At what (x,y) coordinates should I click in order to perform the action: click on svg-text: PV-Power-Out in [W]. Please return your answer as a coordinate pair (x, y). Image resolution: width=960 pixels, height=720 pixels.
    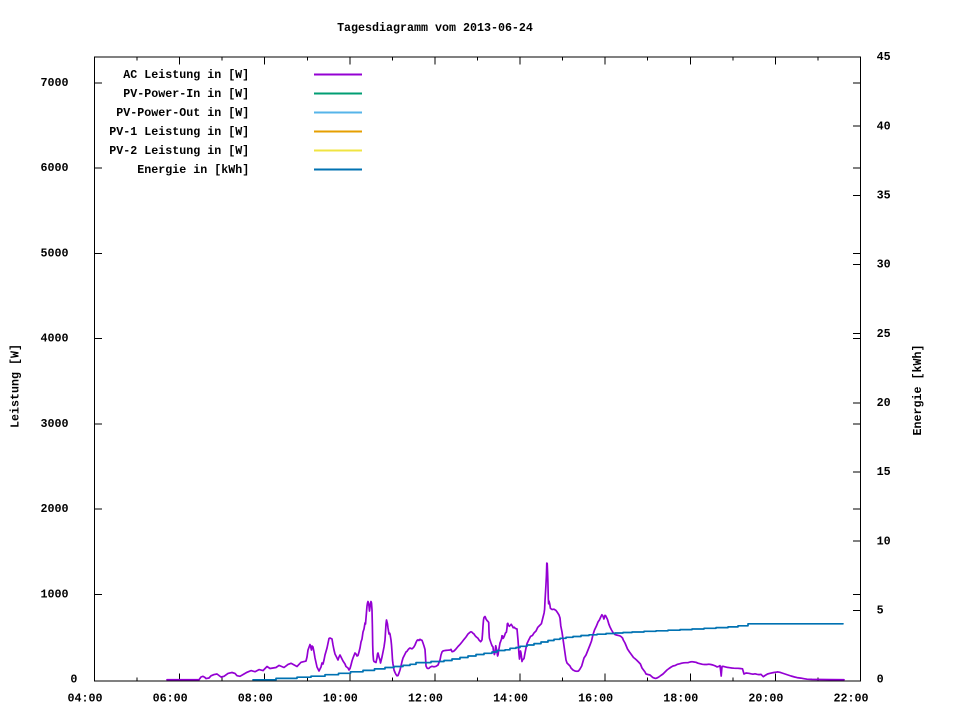
    Looking at the image, I should click on (182, 113).